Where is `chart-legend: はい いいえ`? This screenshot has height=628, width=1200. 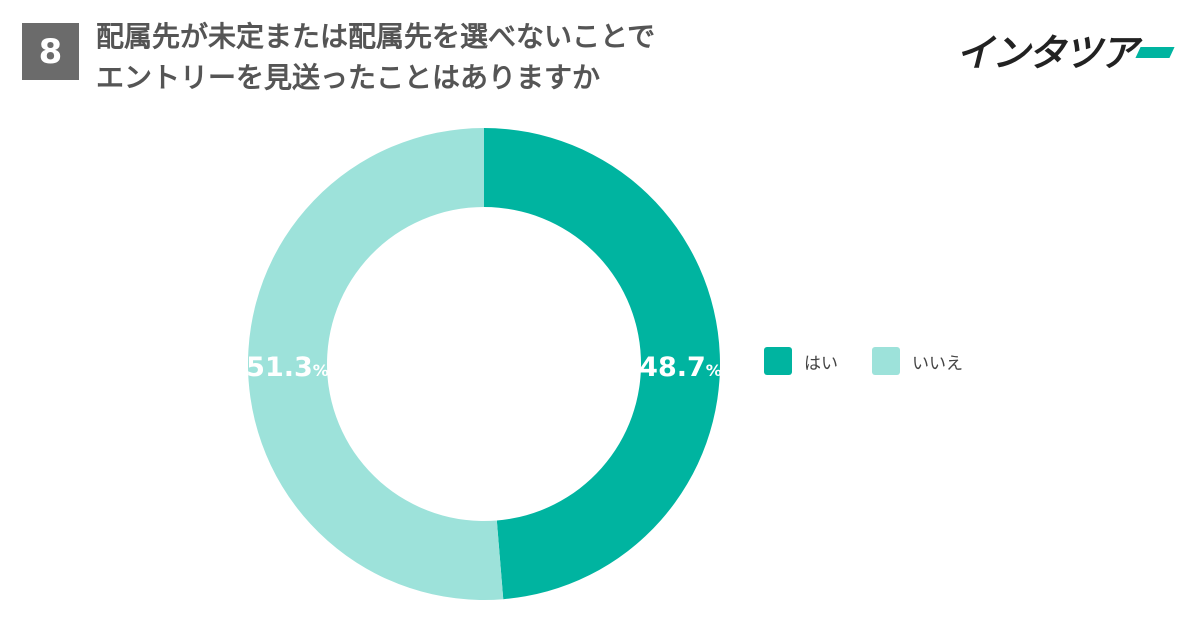 chart-legend: はい いいえ is located at coordinates (880, 361).